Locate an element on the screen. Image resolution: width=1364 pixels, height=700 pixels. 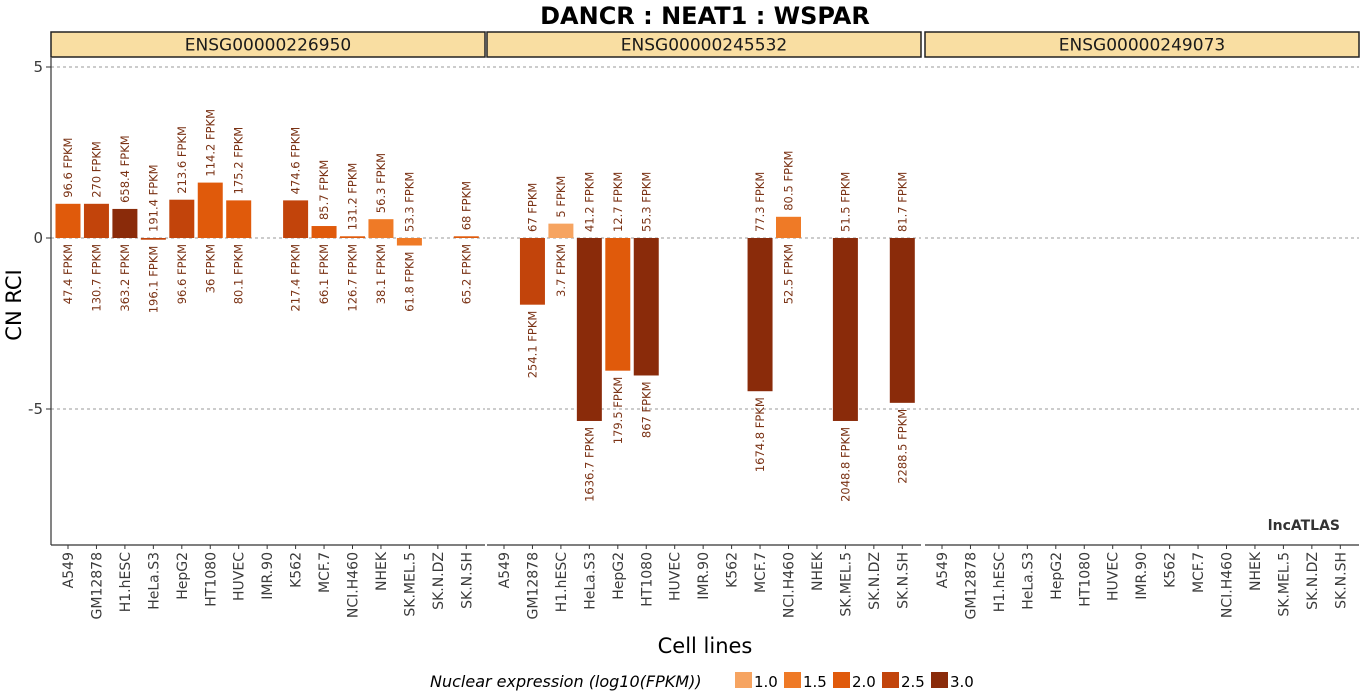
data-label-top: 175.2 FPKM is located at coordinates (239, 161).